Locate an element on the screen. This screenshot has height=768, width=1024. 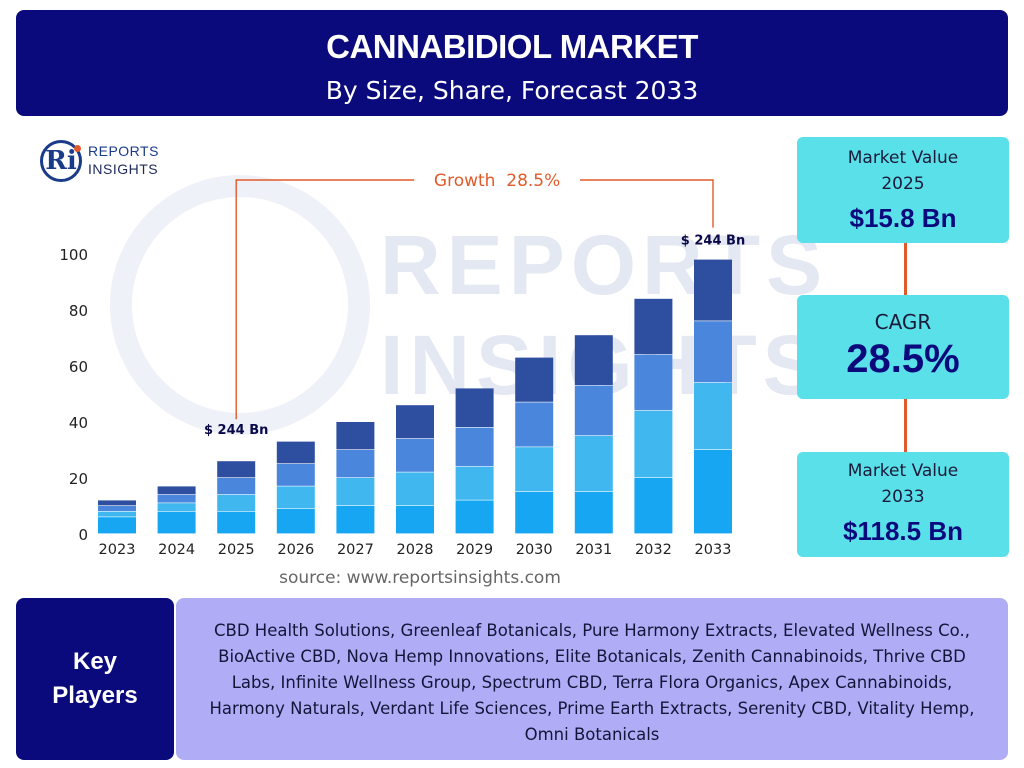
x-tick-label: 2030 is located at coordinates (534, 550).